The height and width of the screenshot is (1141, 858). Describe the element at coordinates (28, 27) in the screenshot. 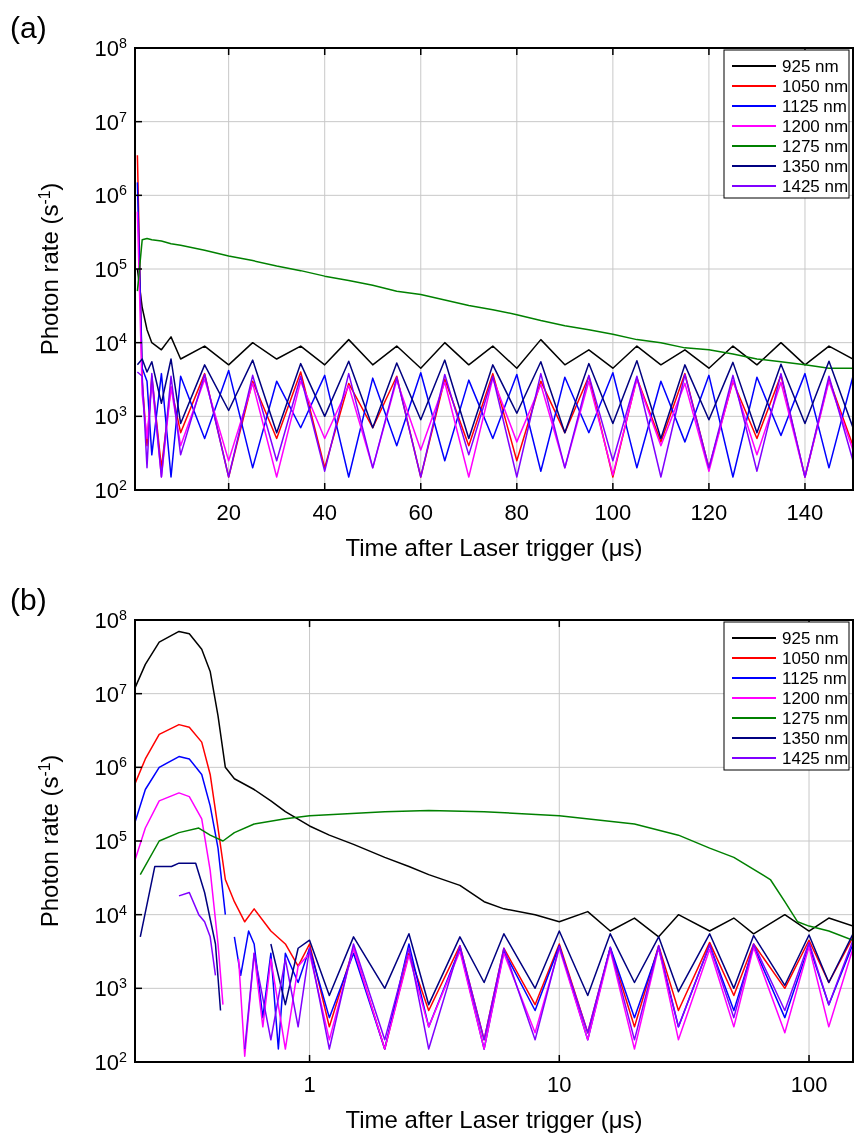

I see `chart-title: (a)` at that location.